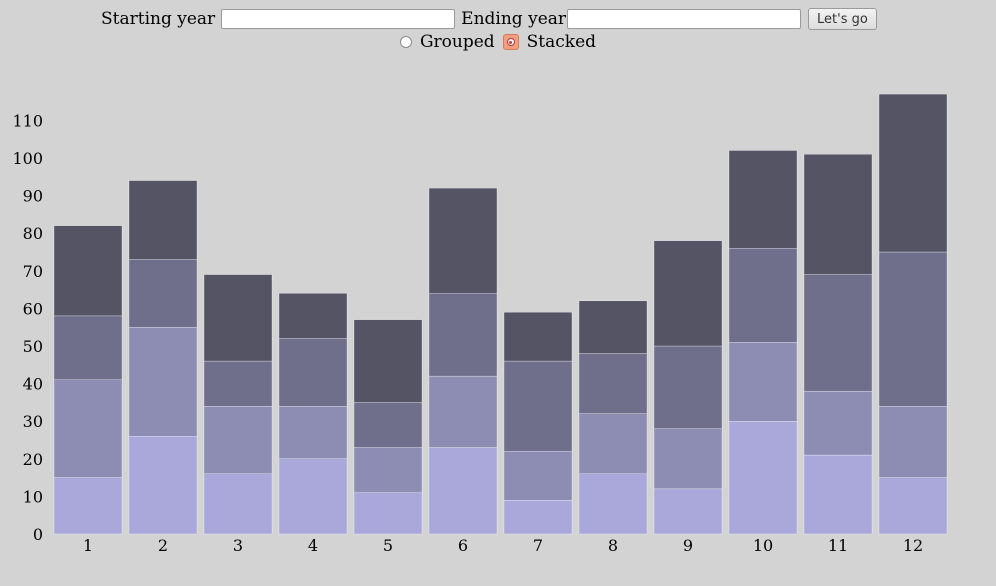 The width and height of the screenshot is (996, 586). I want to click on y-tick-label: 0, so click(38, 534).